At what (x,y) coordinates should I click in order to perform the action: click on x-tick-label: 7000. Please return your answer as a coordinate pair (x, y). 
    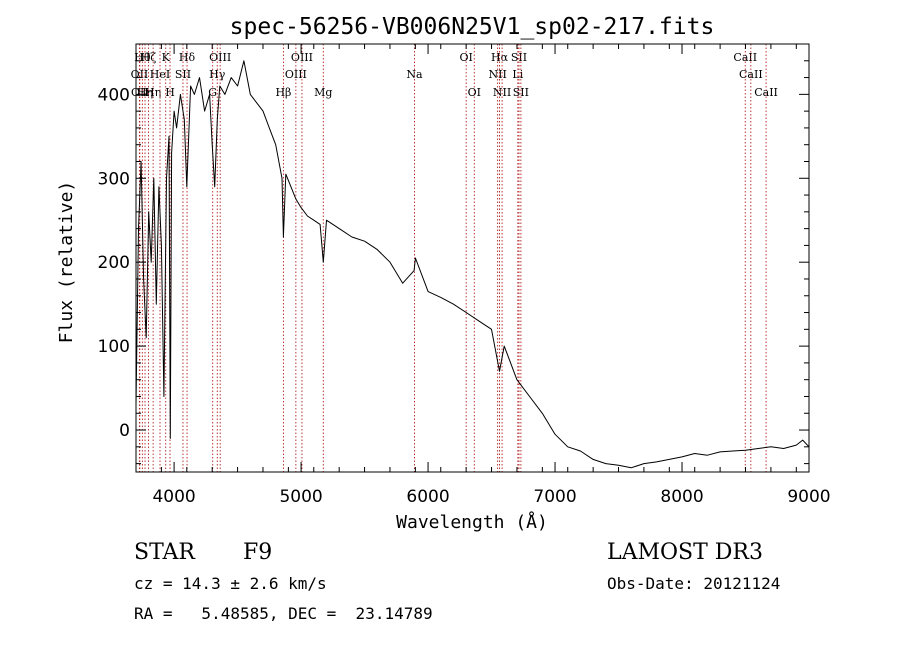
    Looking at the image, I should click on (554, 497).